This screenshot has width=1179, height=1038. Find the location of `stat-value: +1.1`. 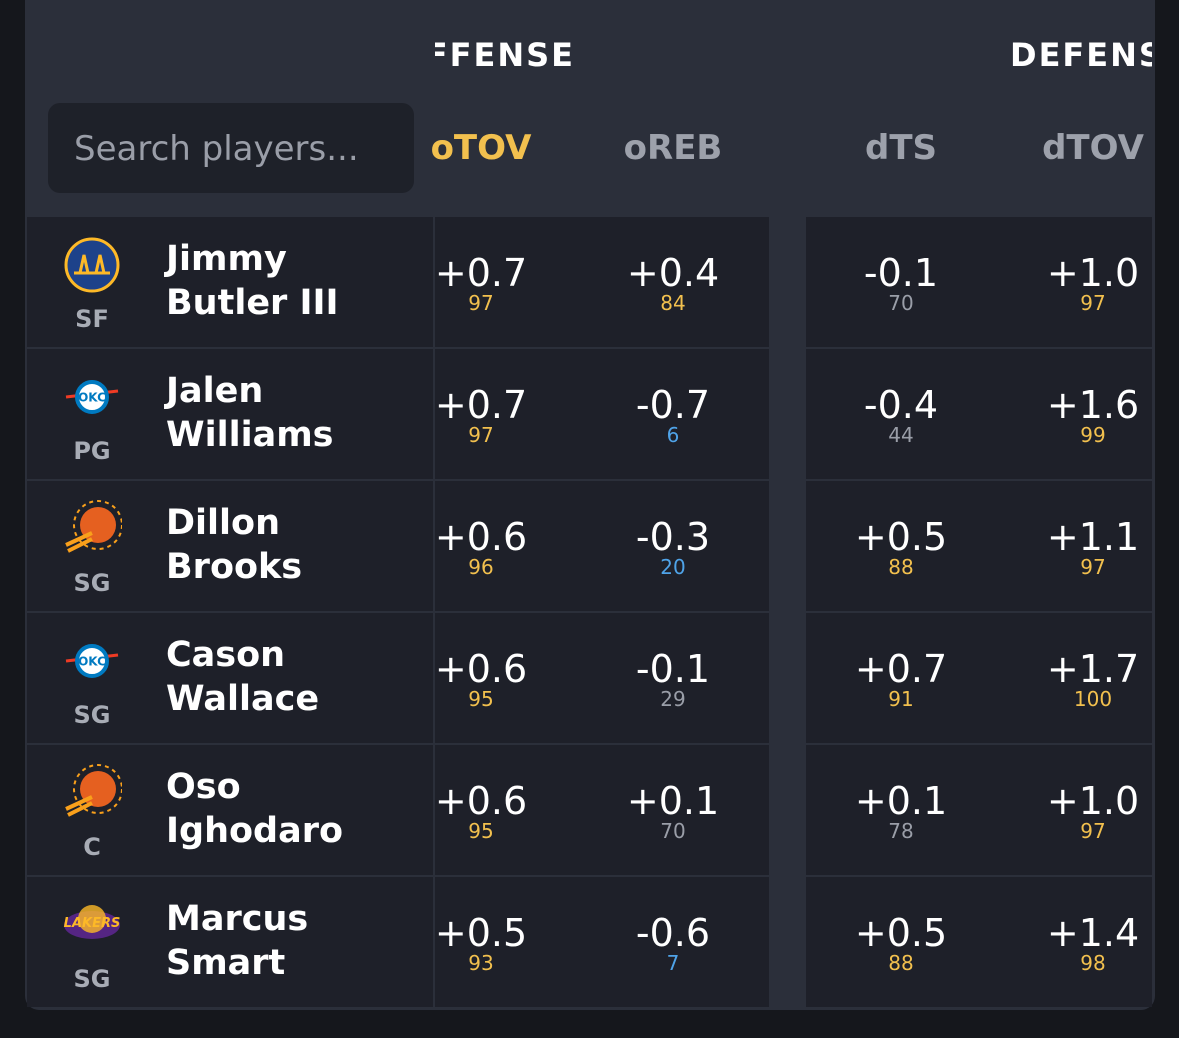

stat-value: +1.1 is located at coordinates (1093, 537).